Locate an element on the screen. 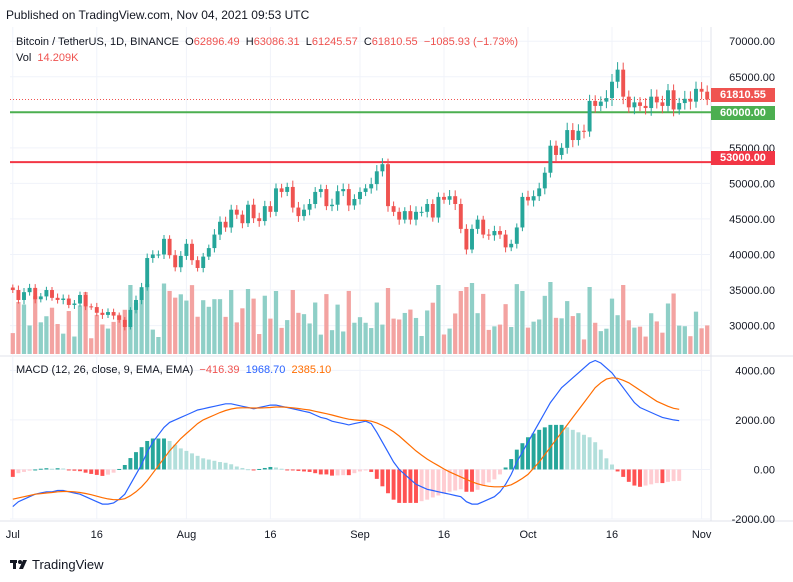  price-tick-label: 35000.00 is located at coordinates (752, 291).